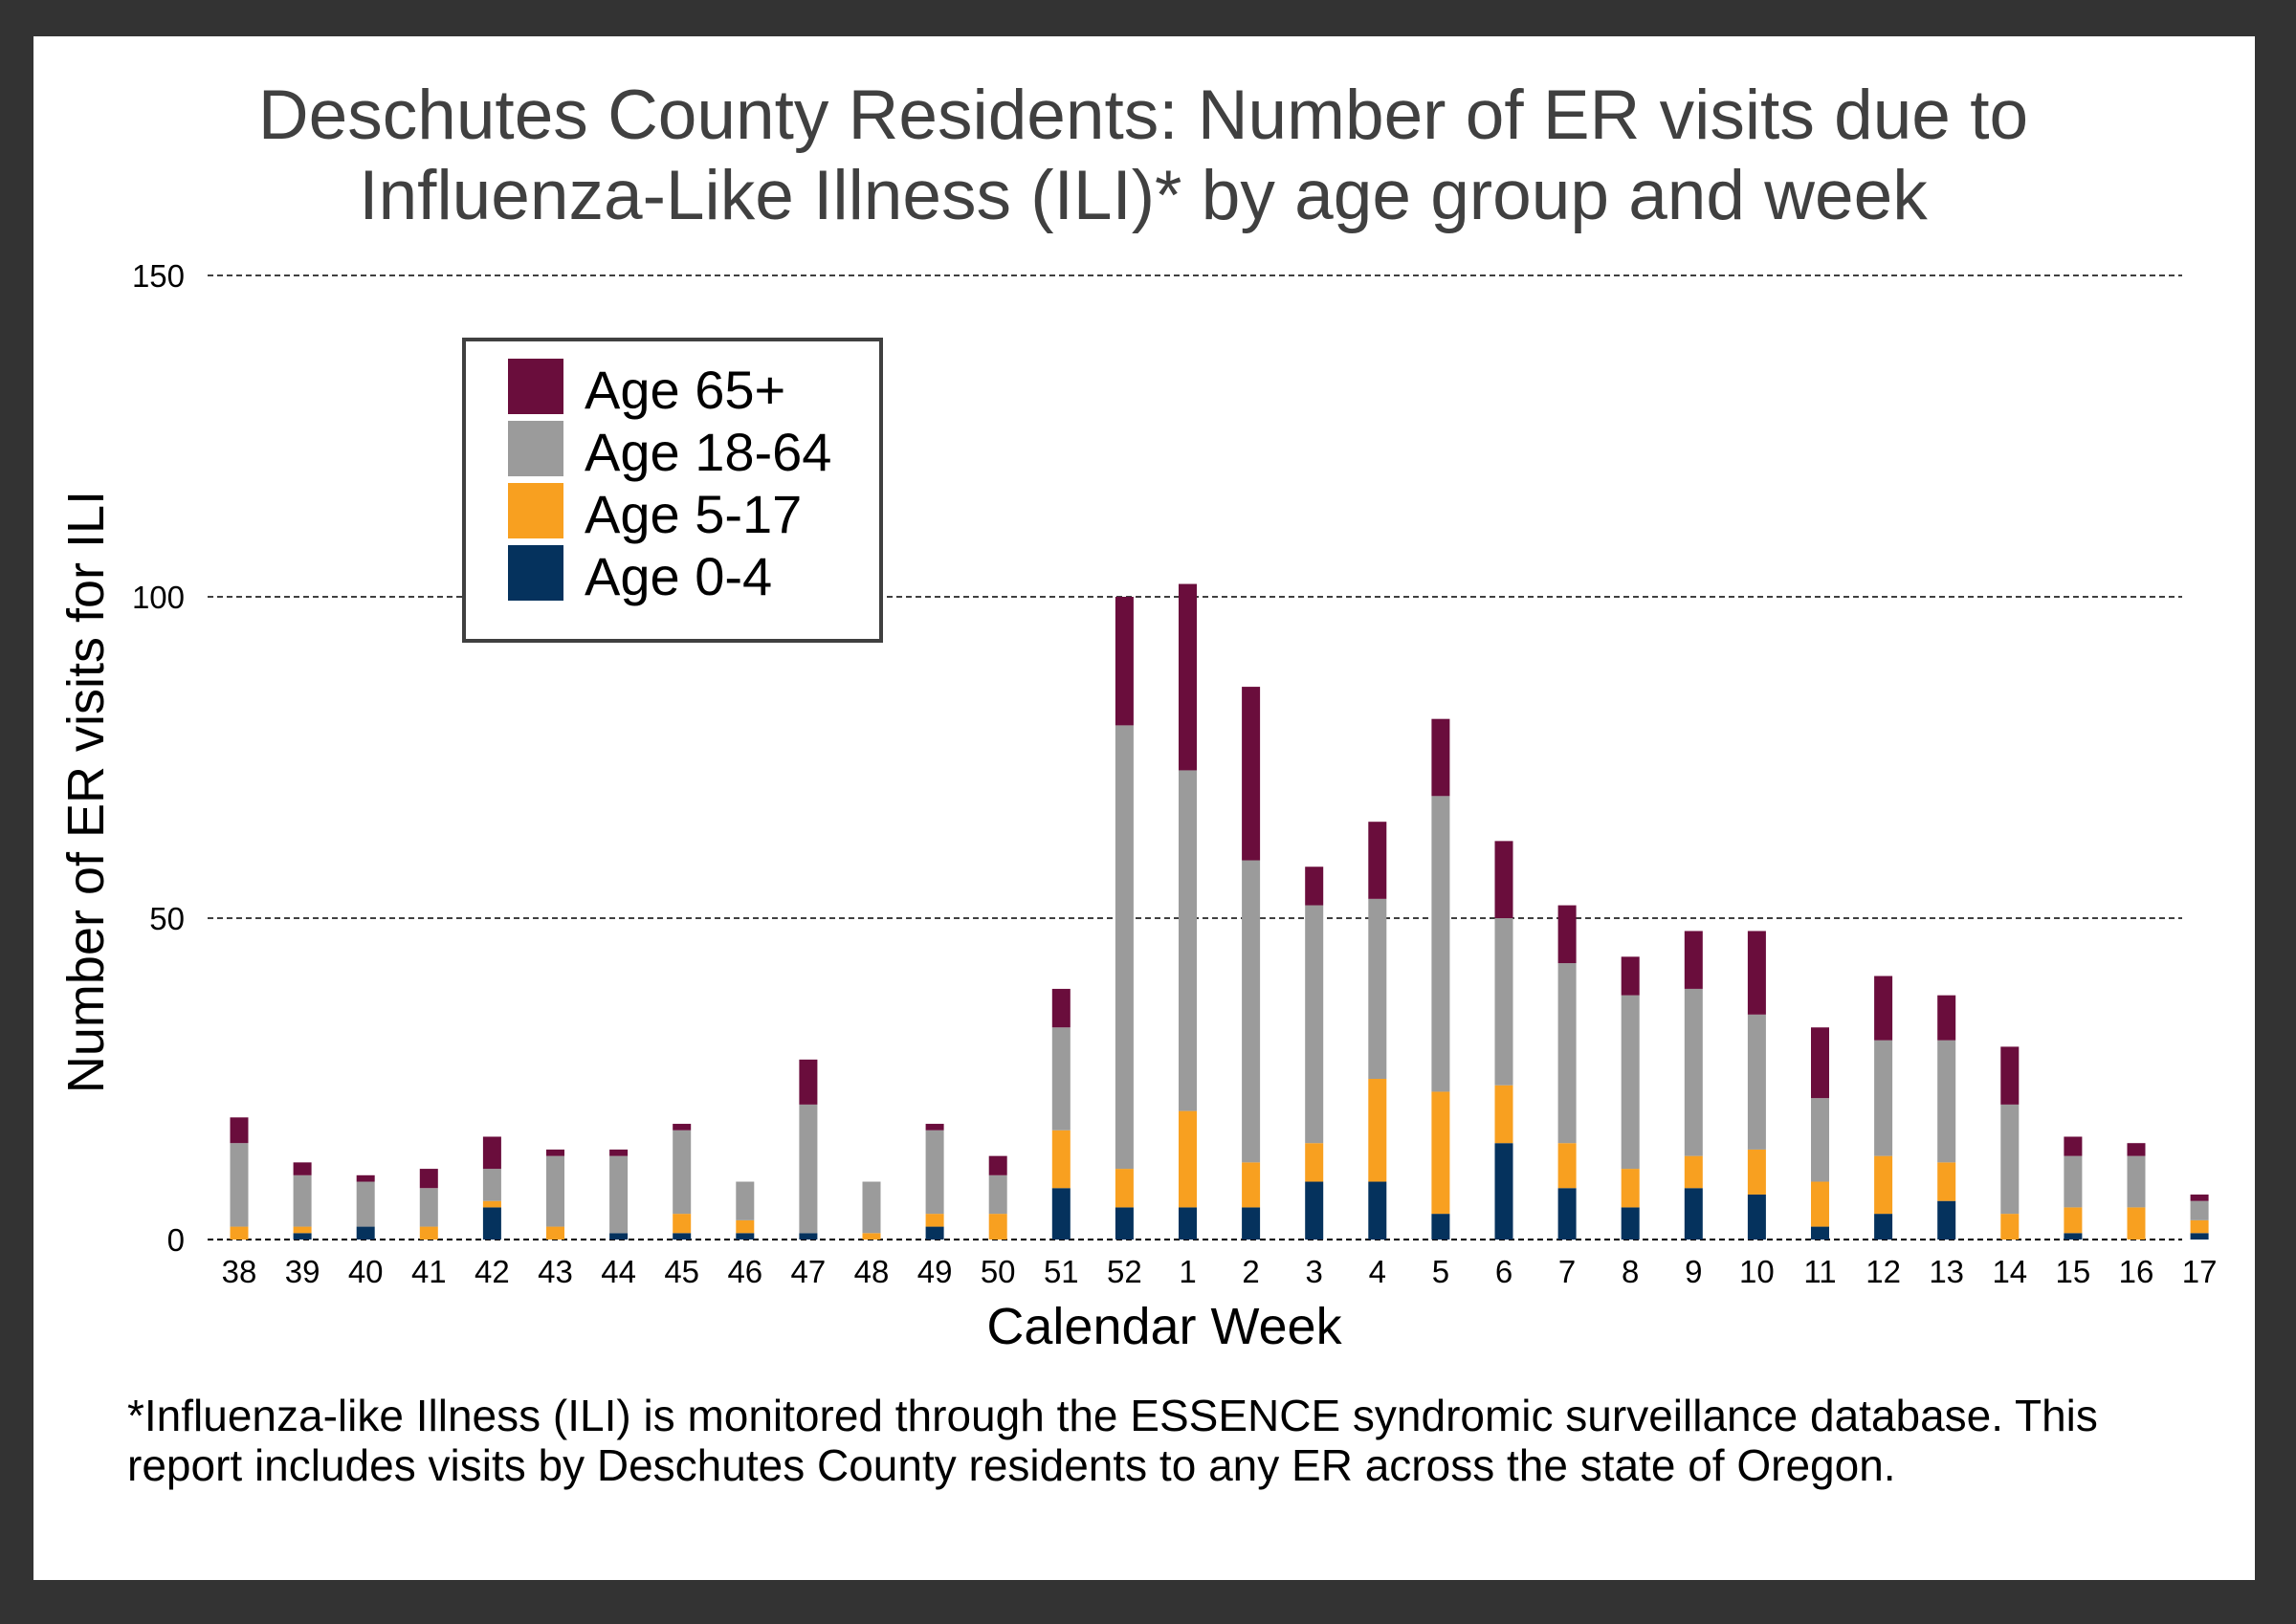 The height and width of the screenshot is (1624, 2296). Describe the element at coordinates (1315, 1272) in the screenshot. I see `x-tick-label: 3` at that location.